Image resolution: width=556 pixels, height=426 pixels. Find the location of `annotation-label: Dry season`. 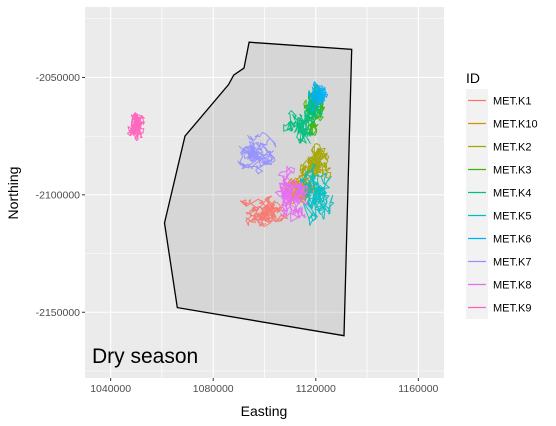

annotation-label: Dry season is located at coordinates (145, 356).